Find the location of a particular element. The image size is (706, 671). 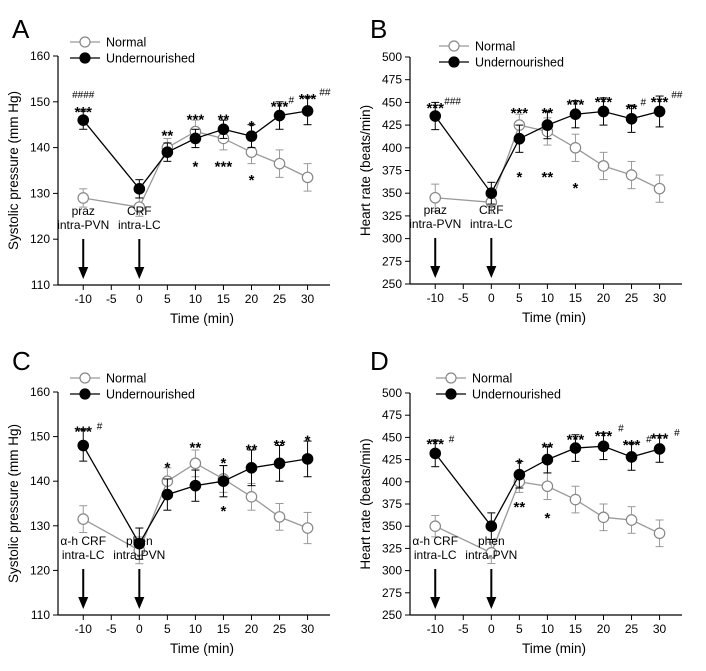

series-line is located at coordinates (195, 150).